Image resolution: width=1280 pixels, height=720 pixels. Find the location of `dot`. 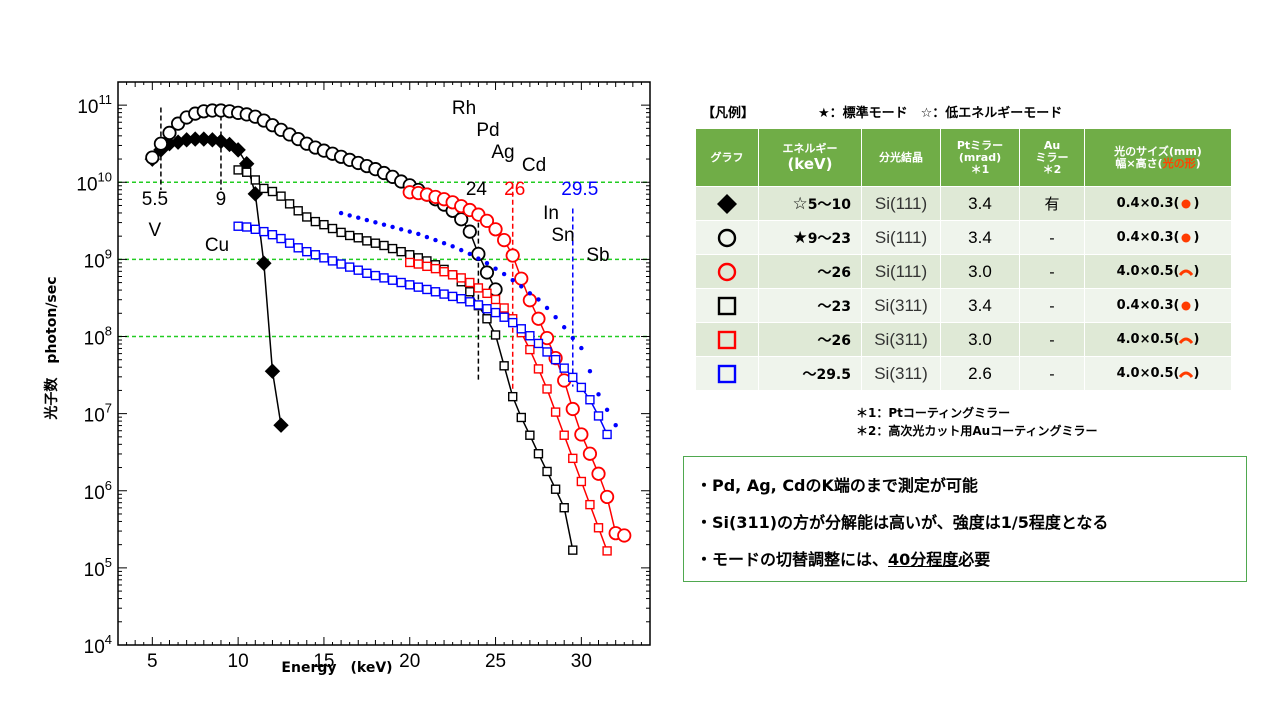

dot is located at coordinates (1186, 203).